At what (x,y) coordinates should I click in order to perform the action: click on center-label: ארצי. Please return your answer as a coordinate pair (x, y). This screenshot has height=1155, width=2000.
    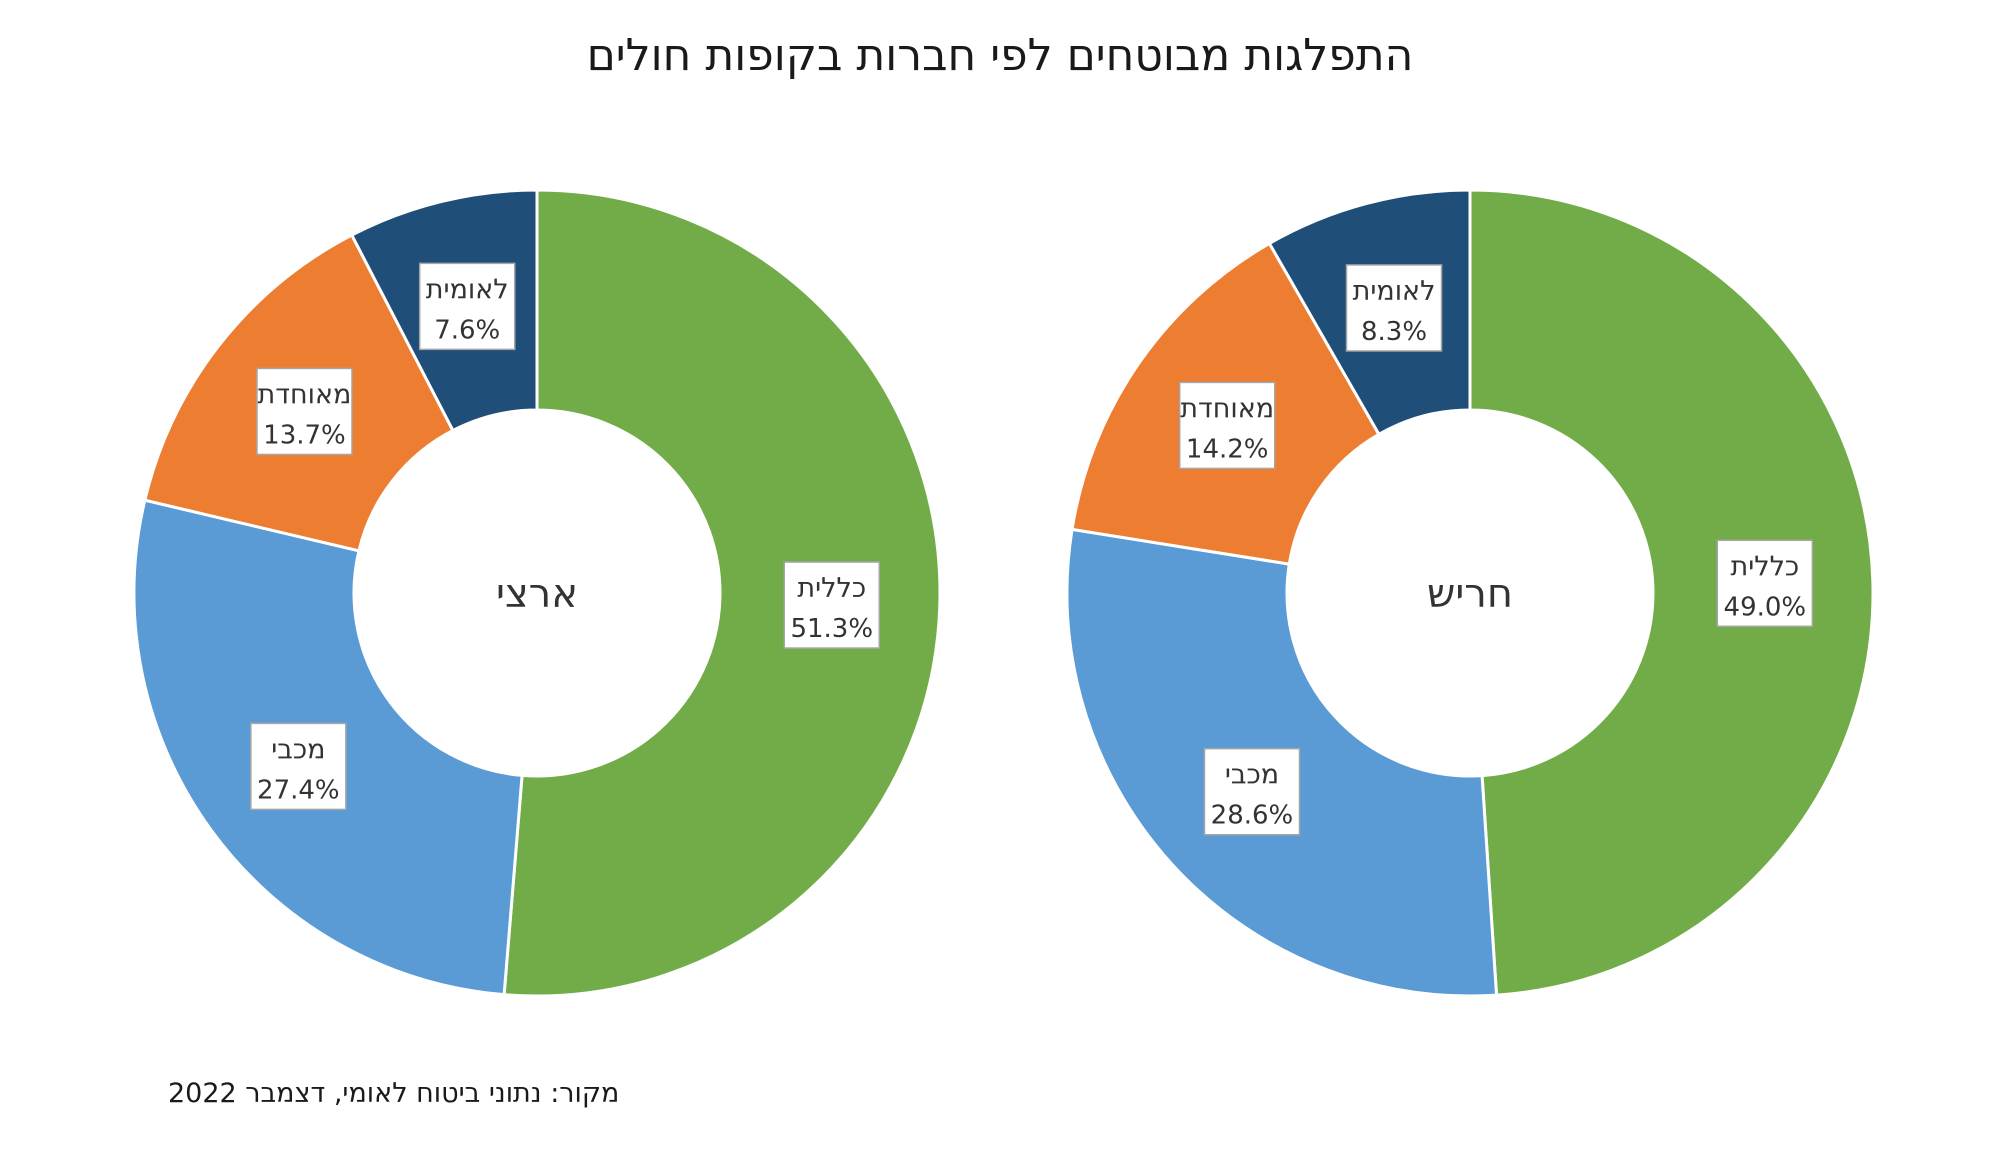
    Looking at the image, I should click on (537, 594).